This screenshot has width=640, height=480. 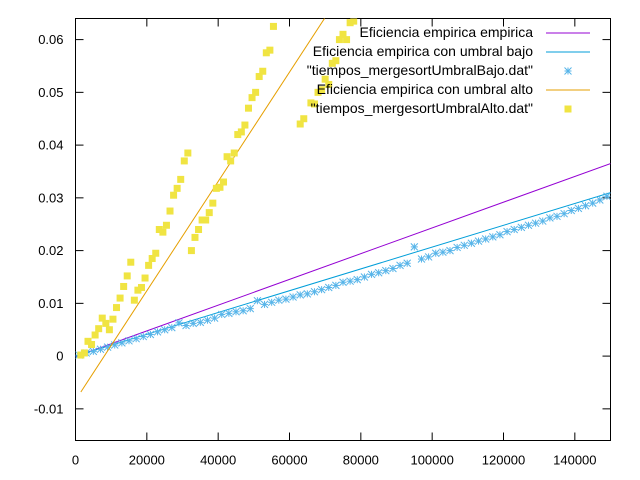 I want to click on x-tick-label: 40000, so click(x=218, y=460).